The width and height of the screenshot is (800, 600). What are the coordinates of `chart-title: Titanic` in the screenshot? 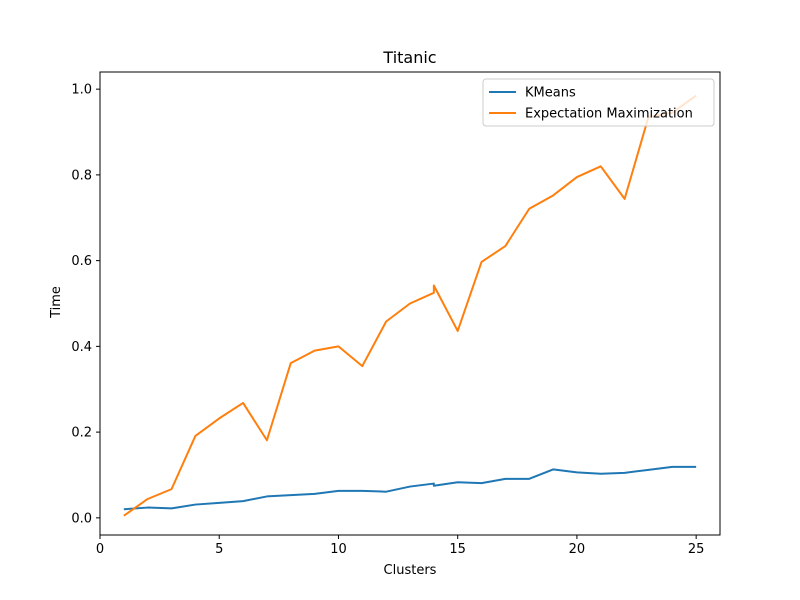 It's located at (409, 57).